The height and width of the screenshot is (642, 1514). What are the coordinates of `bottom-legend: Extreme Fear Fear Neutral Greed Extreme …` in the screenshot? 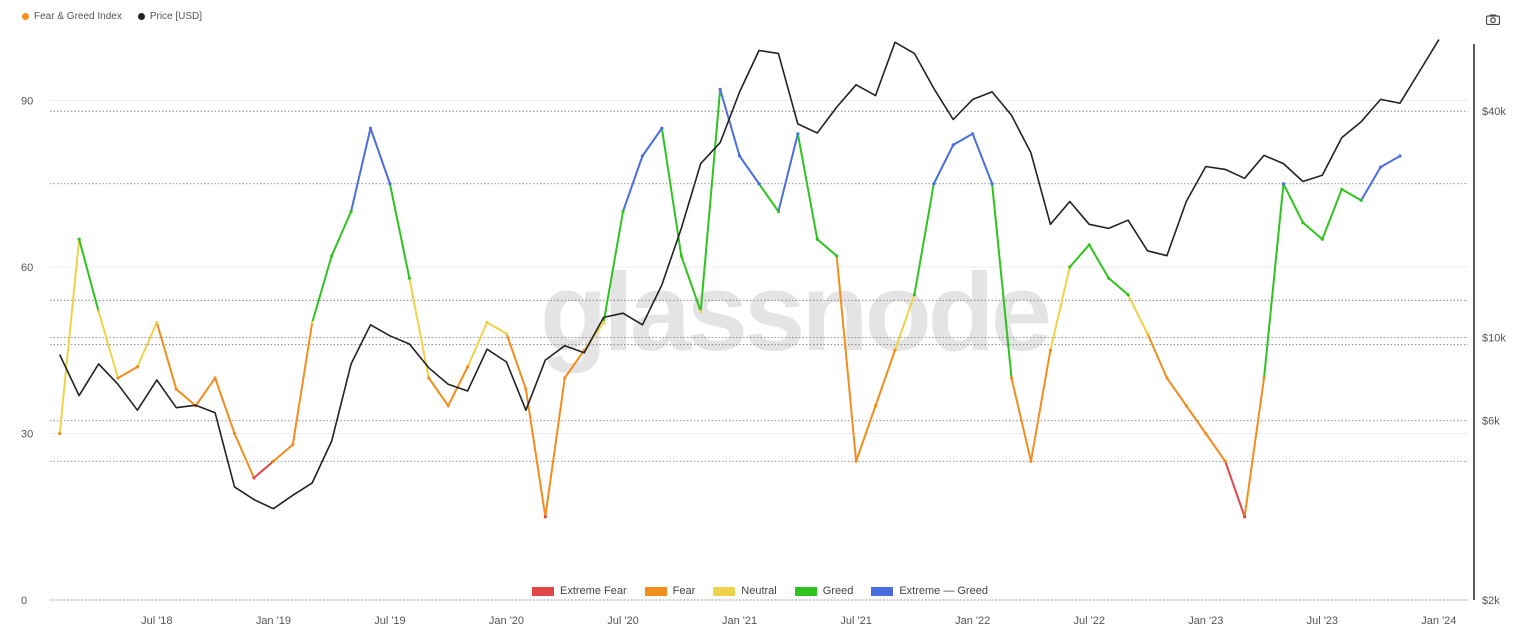 It's located at (760, 591).